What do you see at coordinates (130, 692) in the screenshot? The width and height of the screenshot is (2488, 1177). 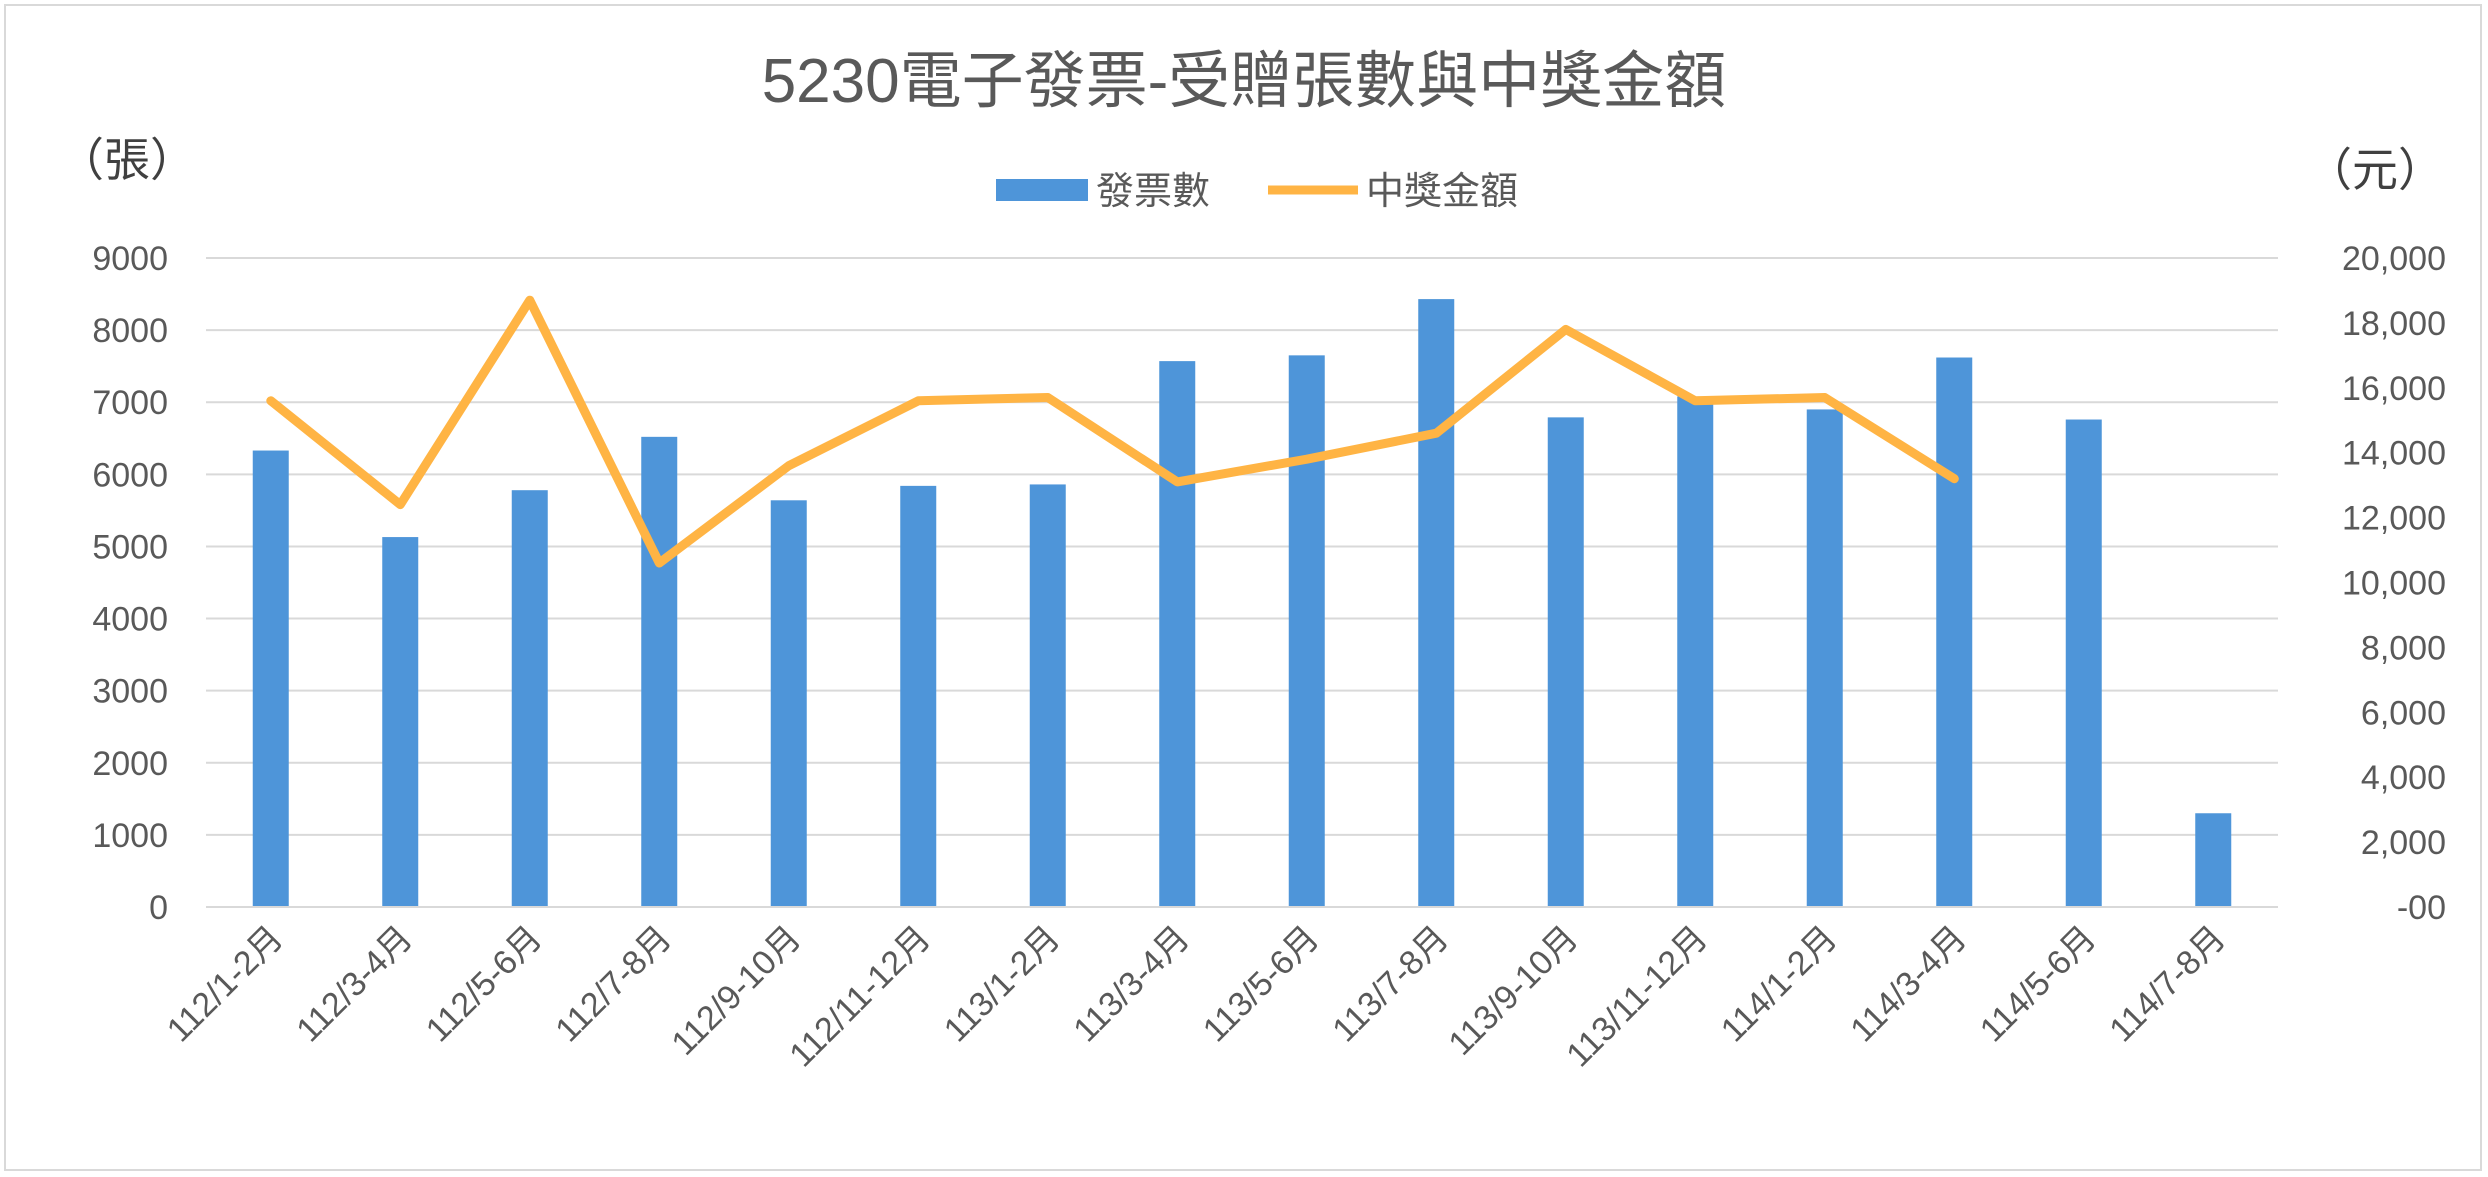 I see `left-tick-label: 3000` at bounding box center [130, 692].